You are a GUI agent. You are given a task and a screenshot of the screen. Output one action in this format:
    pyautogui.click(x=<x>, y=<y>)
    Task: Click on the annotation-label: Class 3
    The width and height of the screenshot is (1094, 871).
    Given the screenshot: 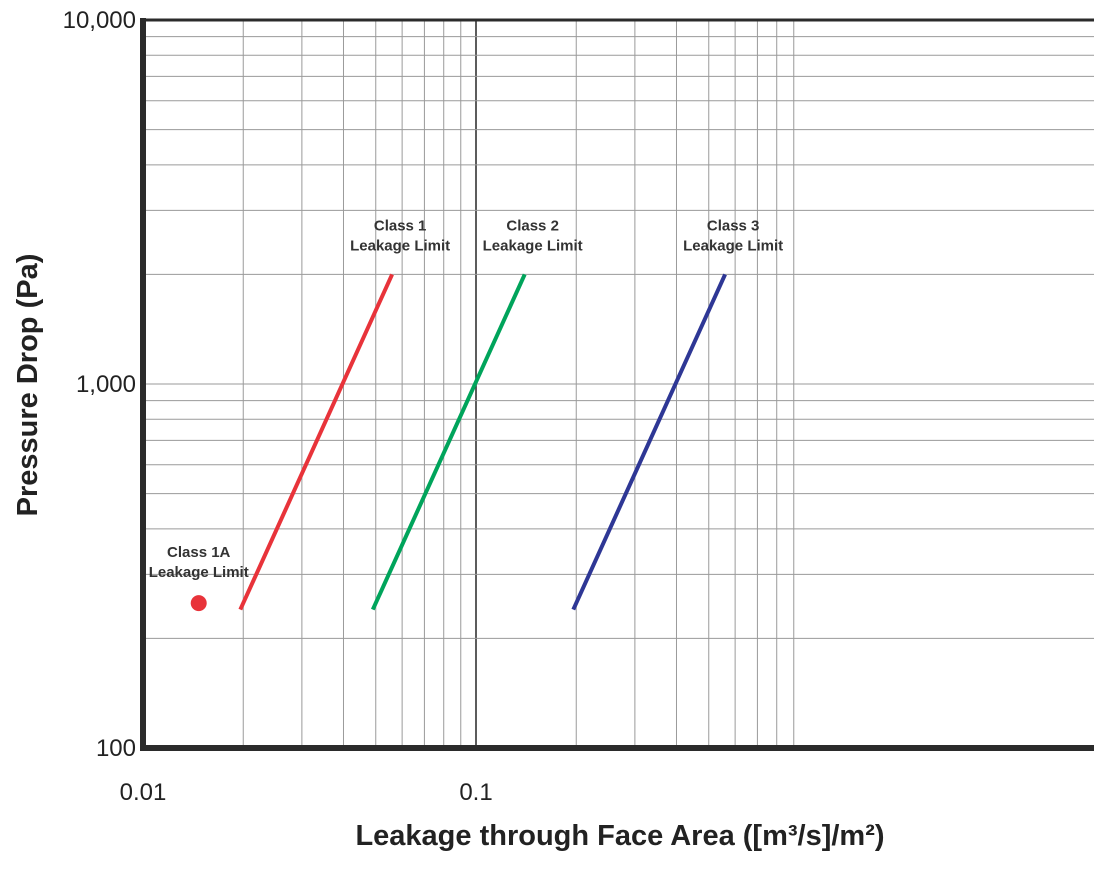 What is the action you would take?
    pyautogui.click(x=733, y=225)
    